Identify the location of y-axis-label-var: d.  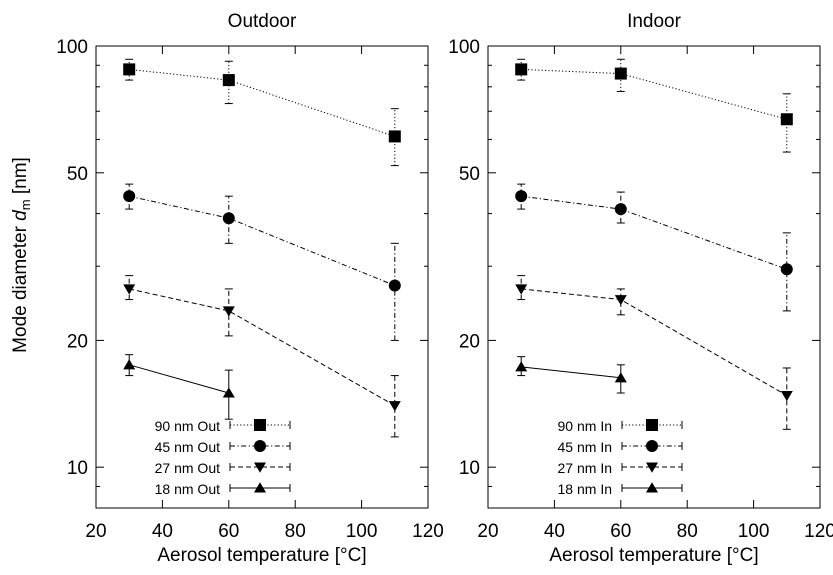
(20, 215).